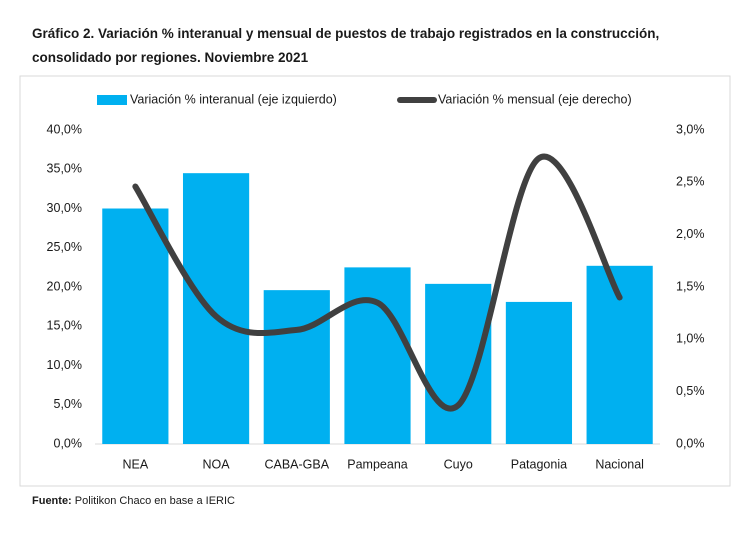 Image resolution: width=750 pixels, height=533 pixels. I want to click on y2-tick-label: 2,5%, so click(690, 182).